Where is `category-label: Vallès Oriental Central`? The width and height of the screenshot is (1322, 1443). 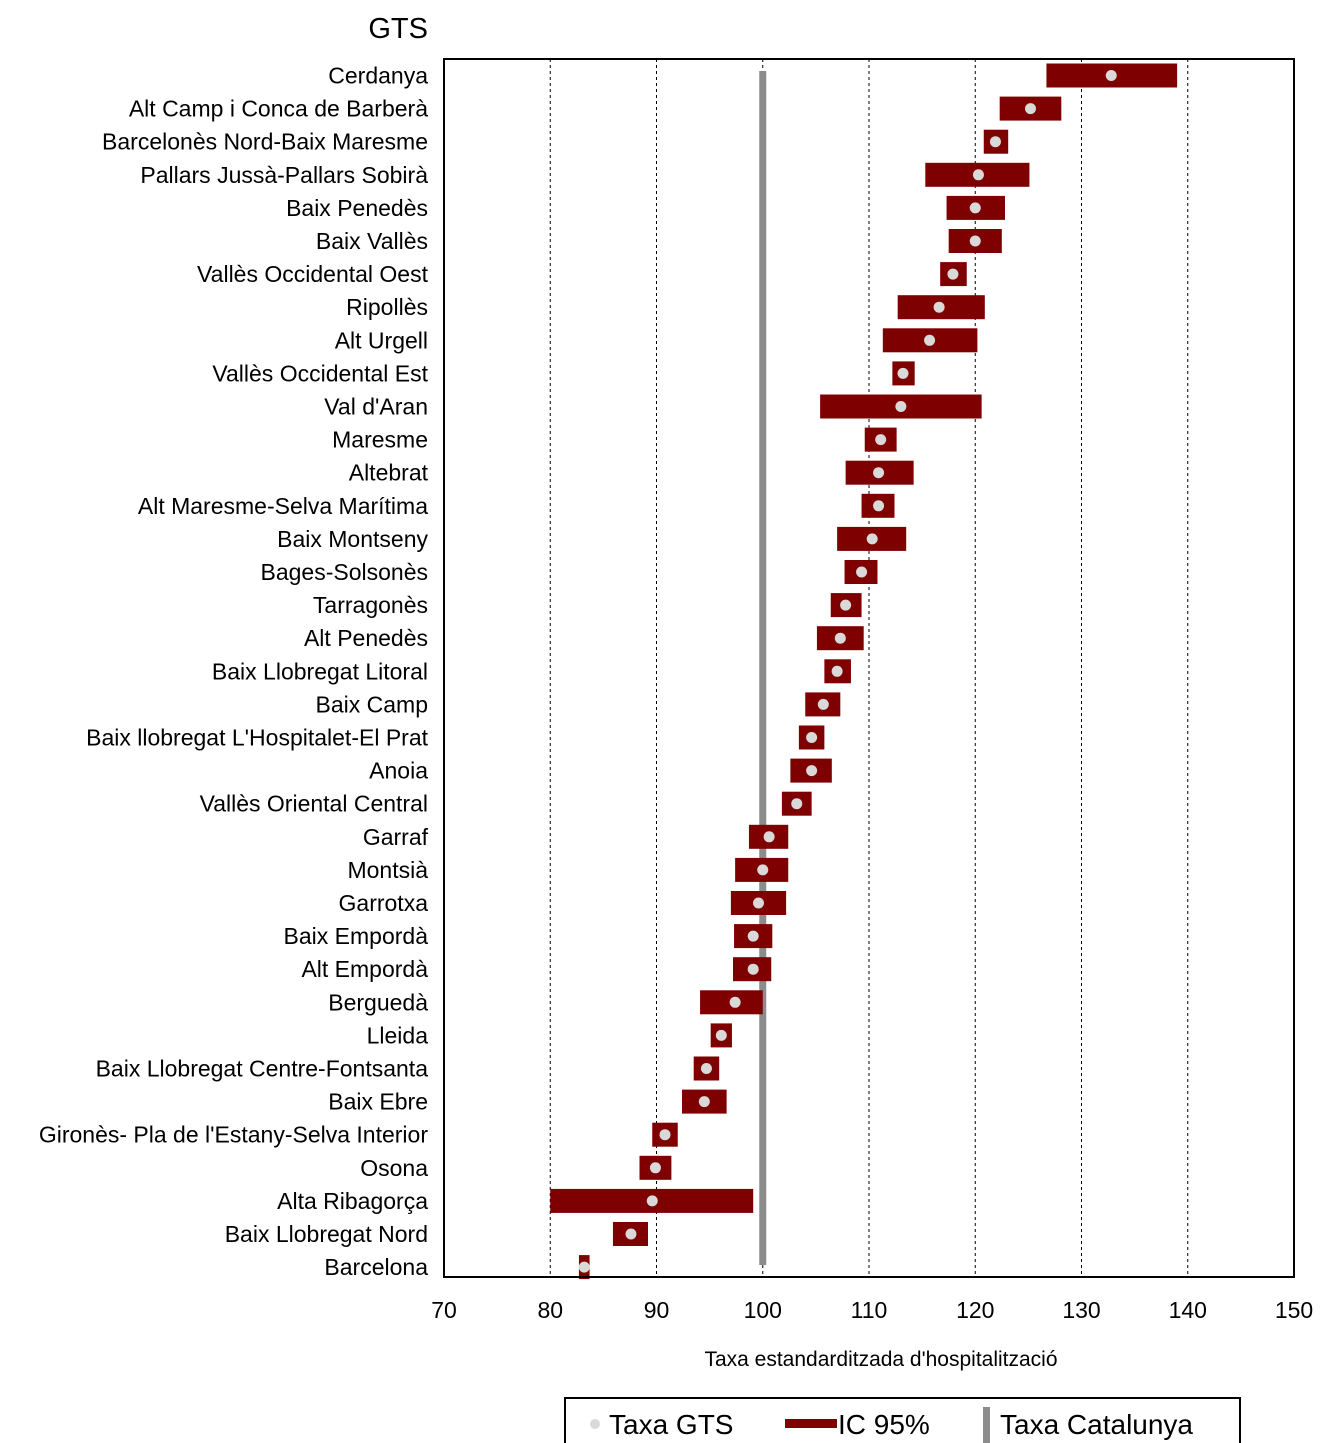
category-label: Vallès Oriental Central is located at coordinates (314, 804).